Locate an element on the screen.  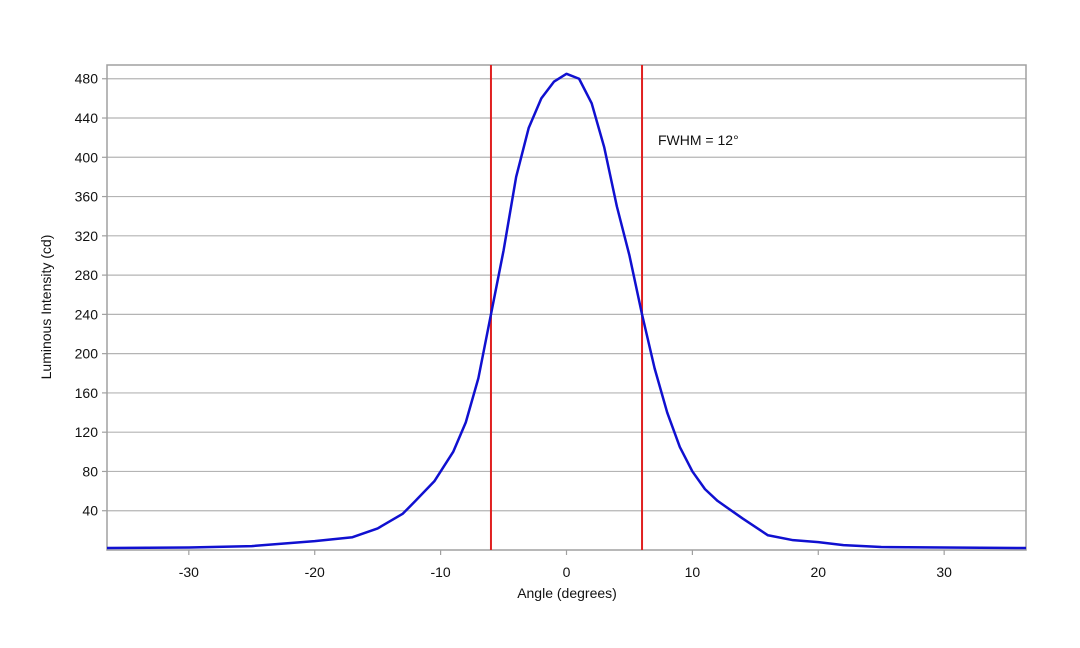
y-tick-label: 280 is located at coordinates (87, 275).